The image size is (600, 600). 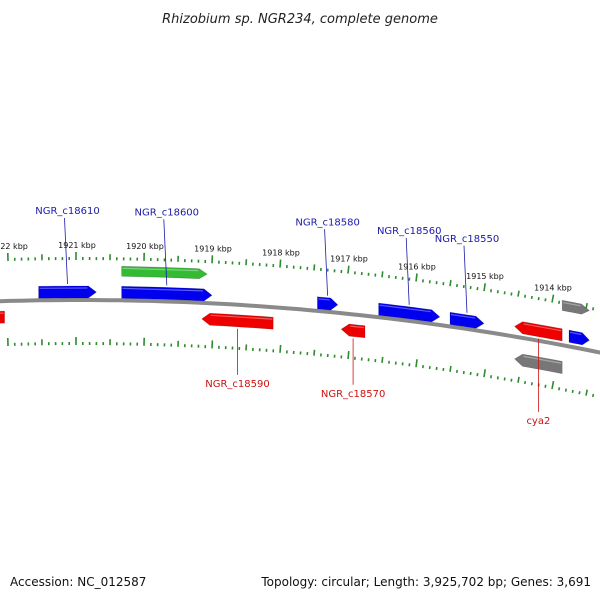 I want to click on tick-label: 1915 kbp, so click(x=485, y=276).